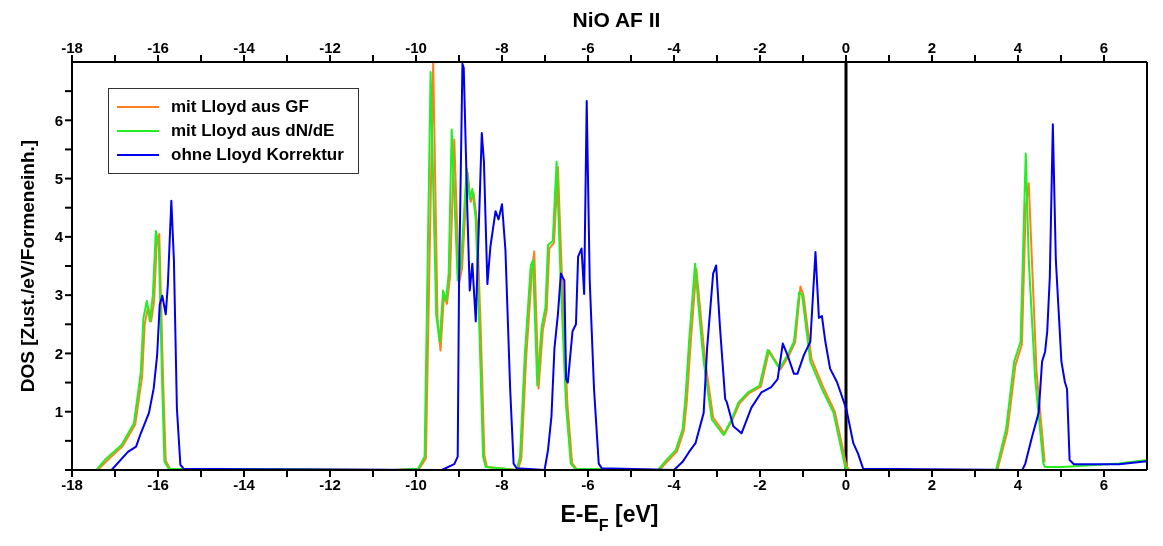 The image size is (1163, 546). What do you see at coordinates (244, 484) in the screenshot?
I see `x-tick-label: -14` at bounding box center [244, 484].